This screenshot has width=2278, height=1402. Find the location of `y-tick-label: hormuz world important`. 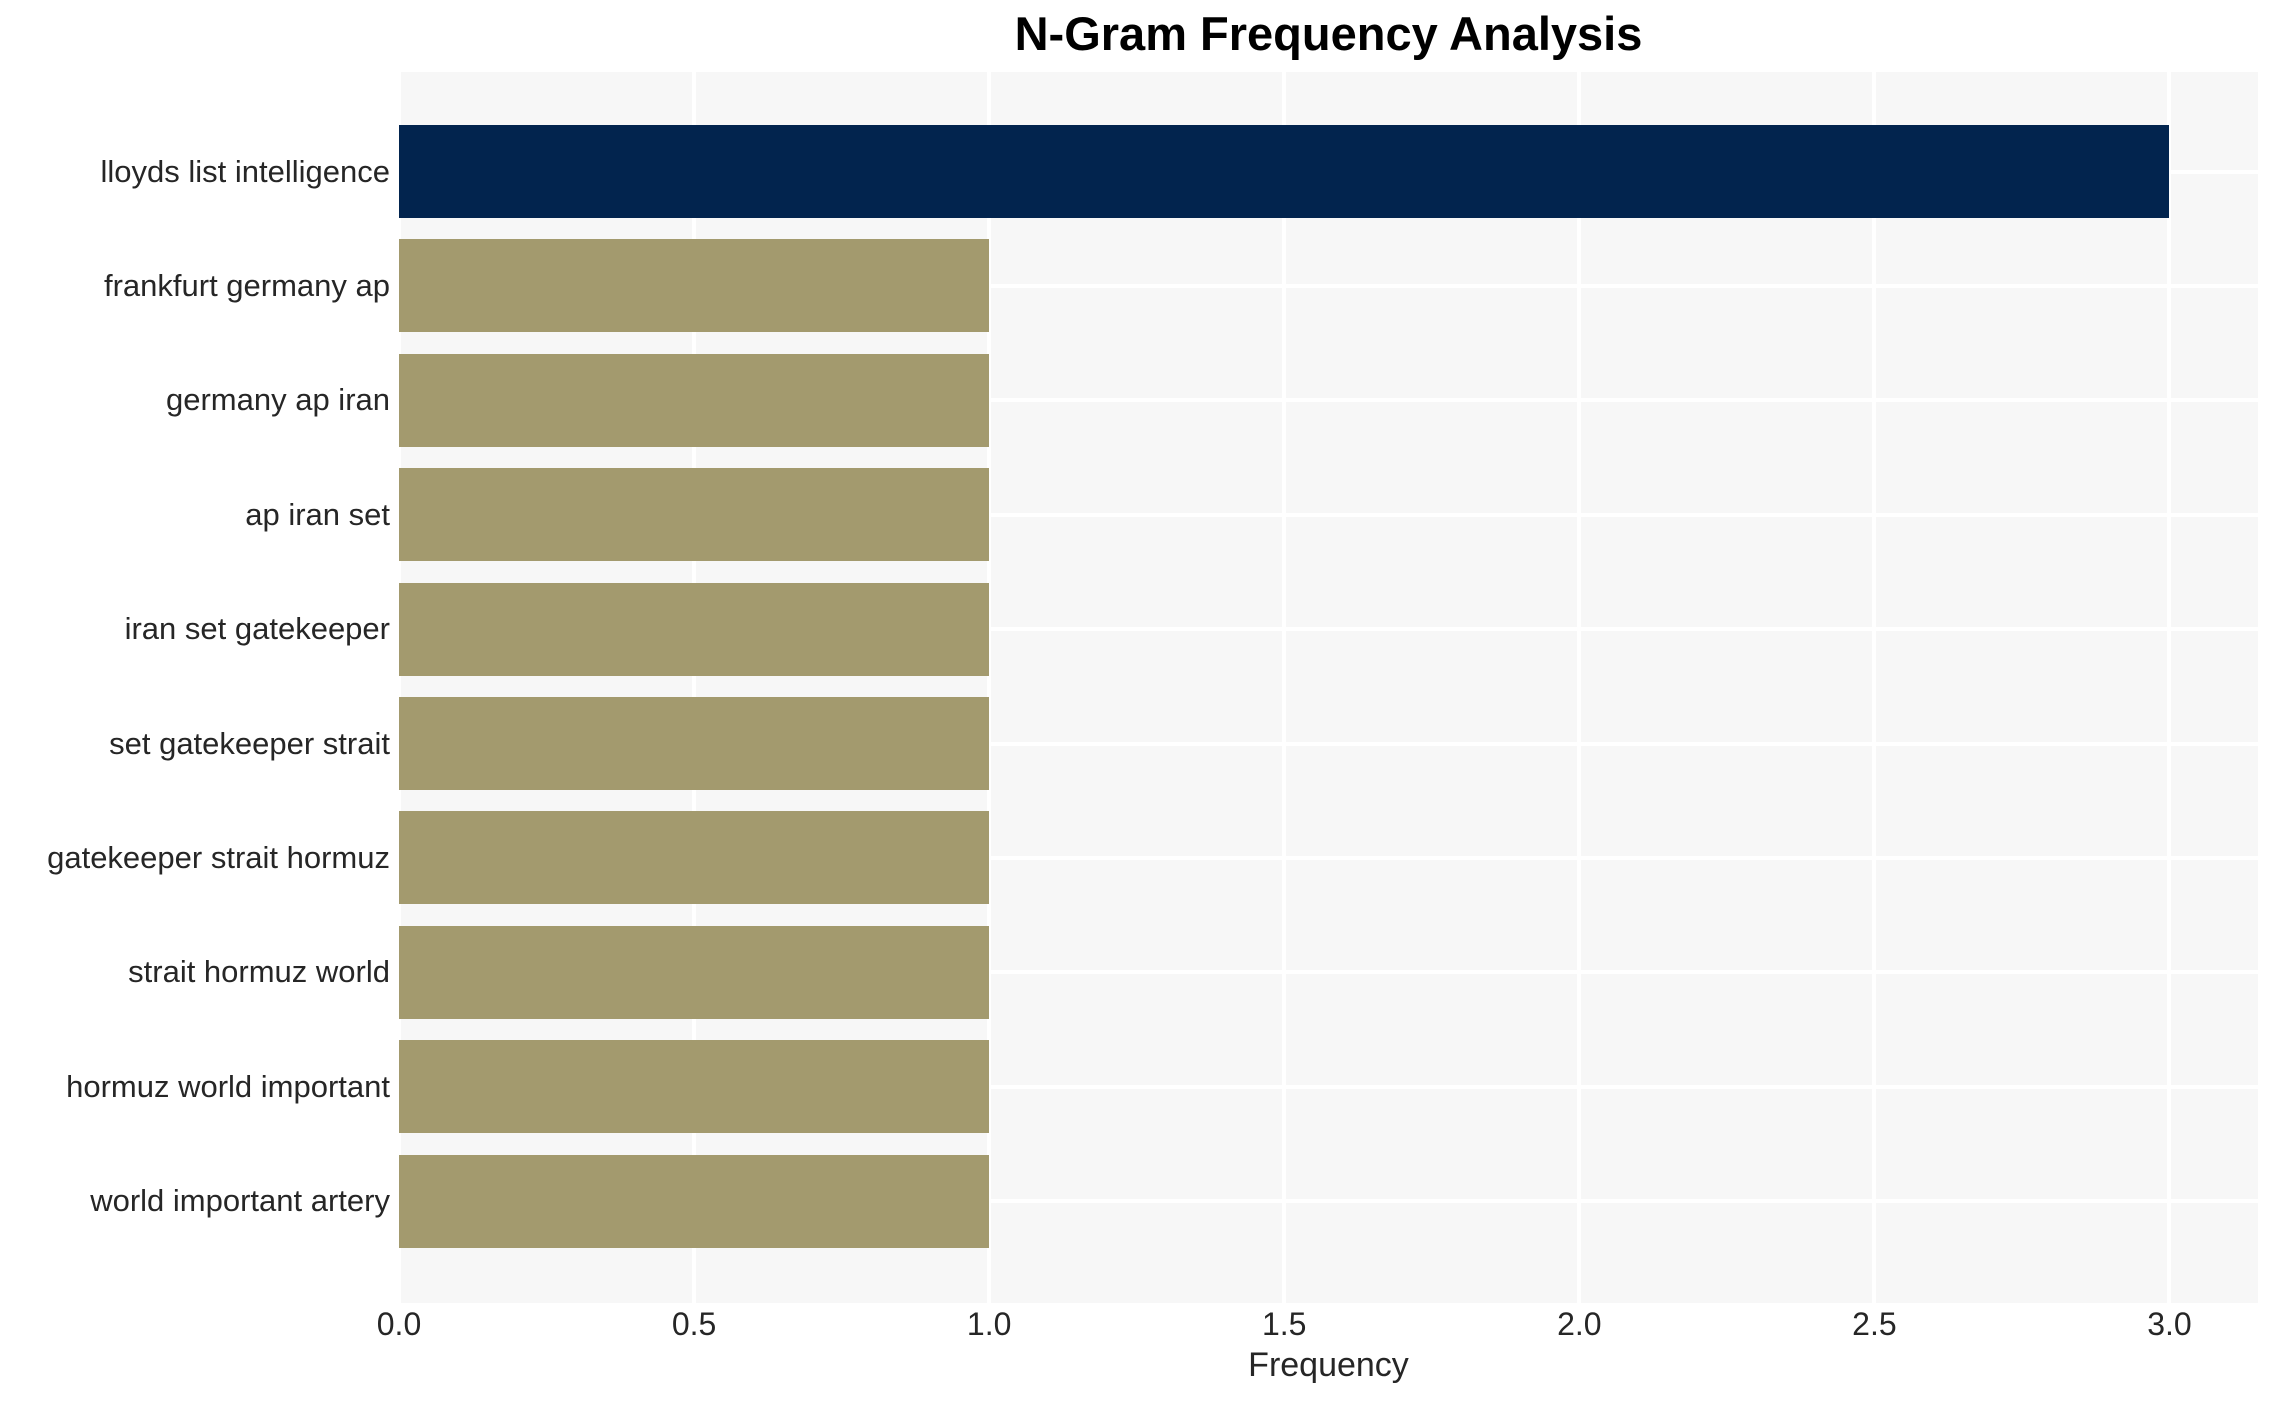

y-tick-label: hormuz world important is located at coordinates (228, 1086).